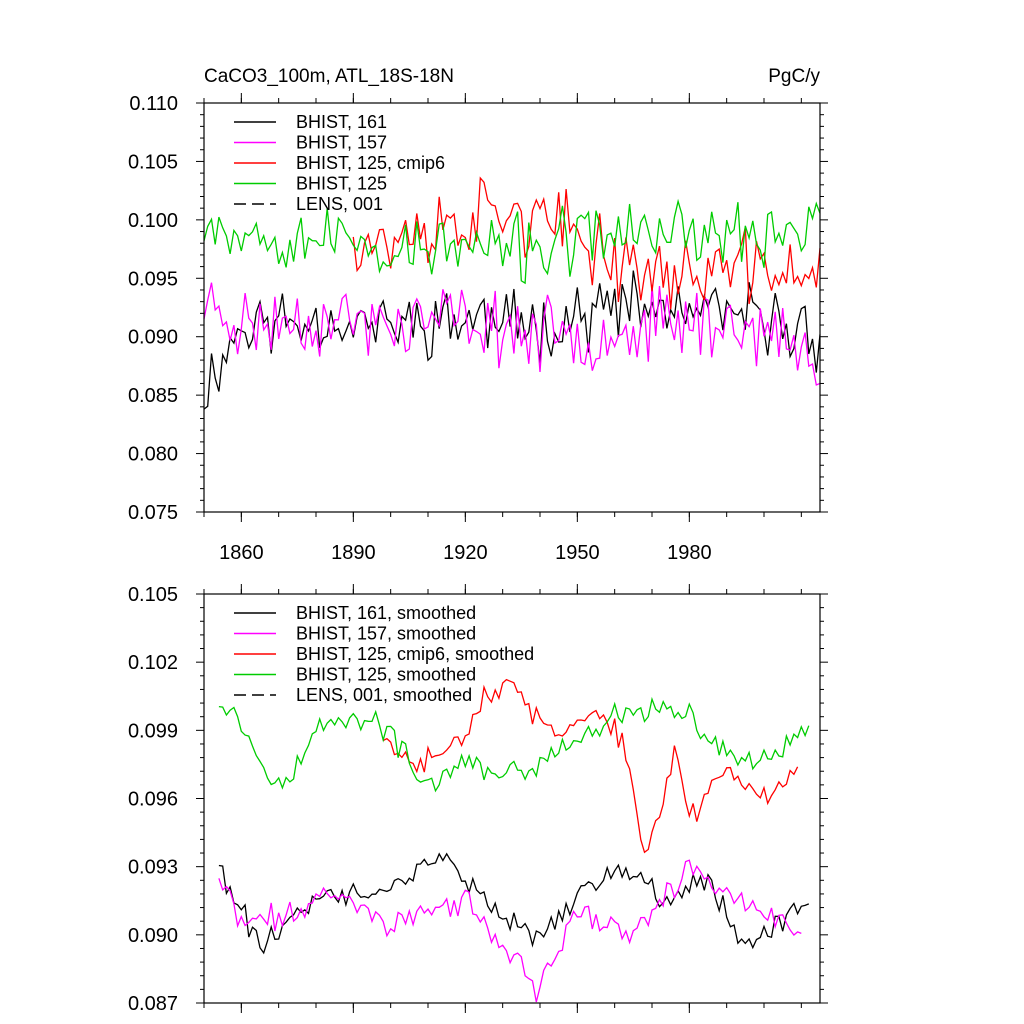 The height and width of the screenshot is (1024, 1024). I want to click on y-tick-label: 0.093, so click(153, 868).